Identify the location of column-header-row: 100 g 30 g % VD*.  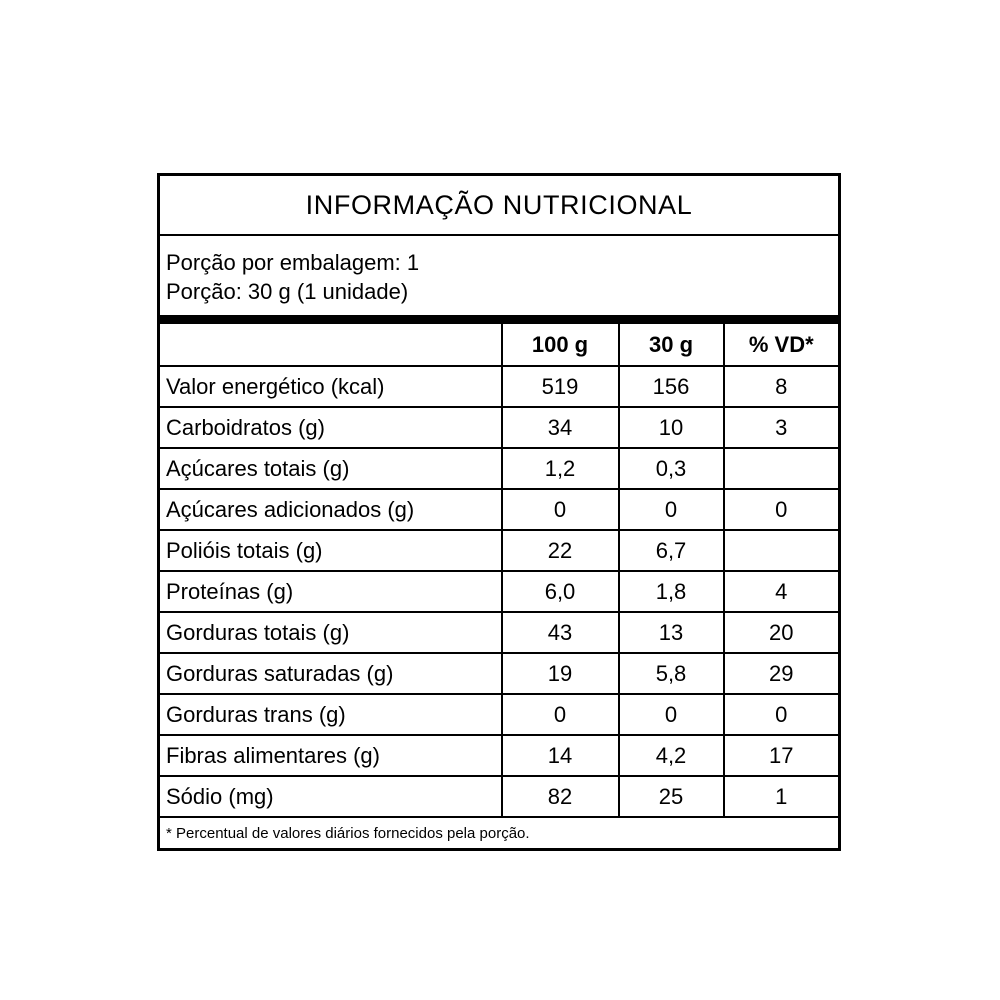
(499, 345).